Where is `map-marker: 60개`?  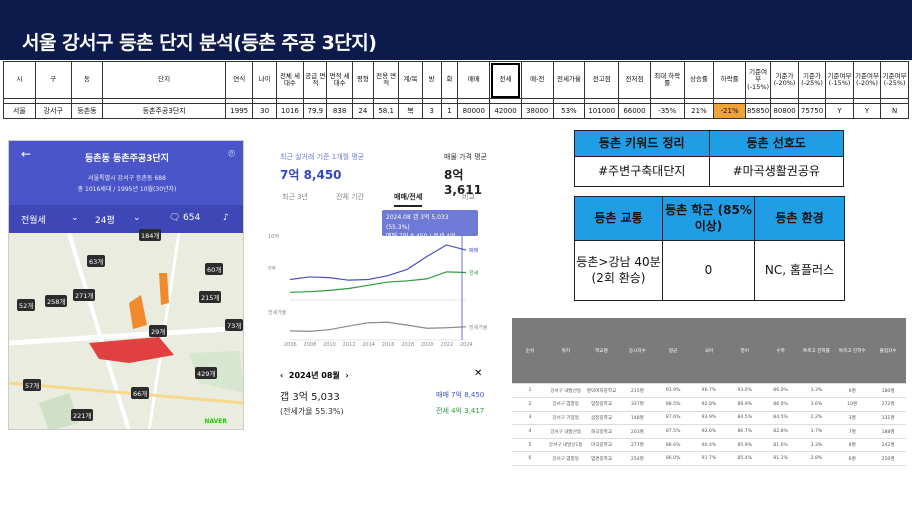 map-marker: 60개 is located at coordinates (214, 269).